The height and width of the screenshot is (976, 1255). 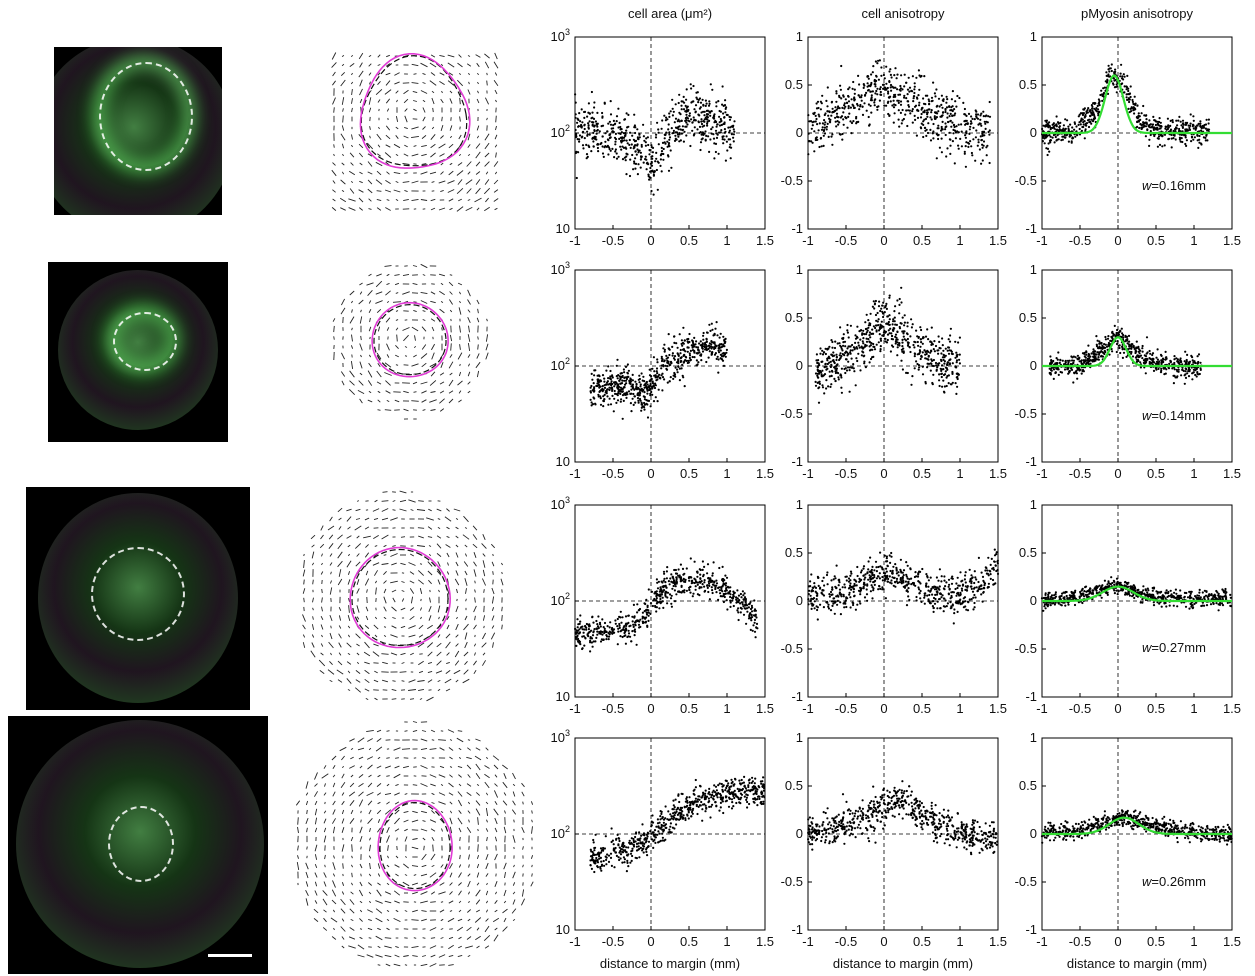 I want to click on plot-myo-aniso-row1: -1 -0.5 0 0.5 1 1.5-1-0.500.51, so click(x=1128, y=138).